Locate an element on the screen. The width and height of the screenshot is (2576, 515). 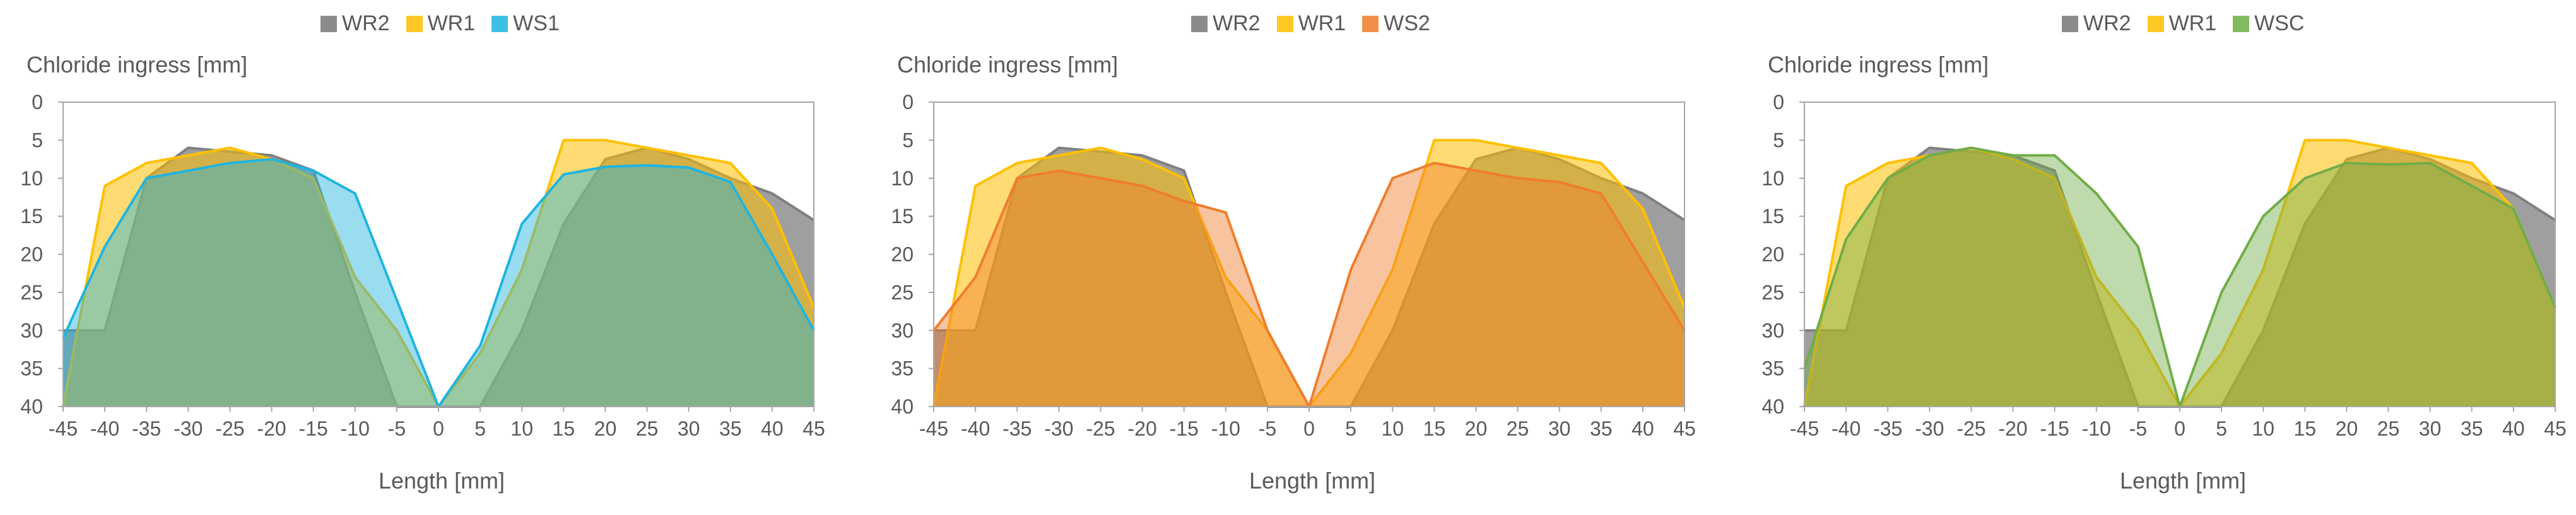
legend-label: WSC is located at coordinates (2279, 23).